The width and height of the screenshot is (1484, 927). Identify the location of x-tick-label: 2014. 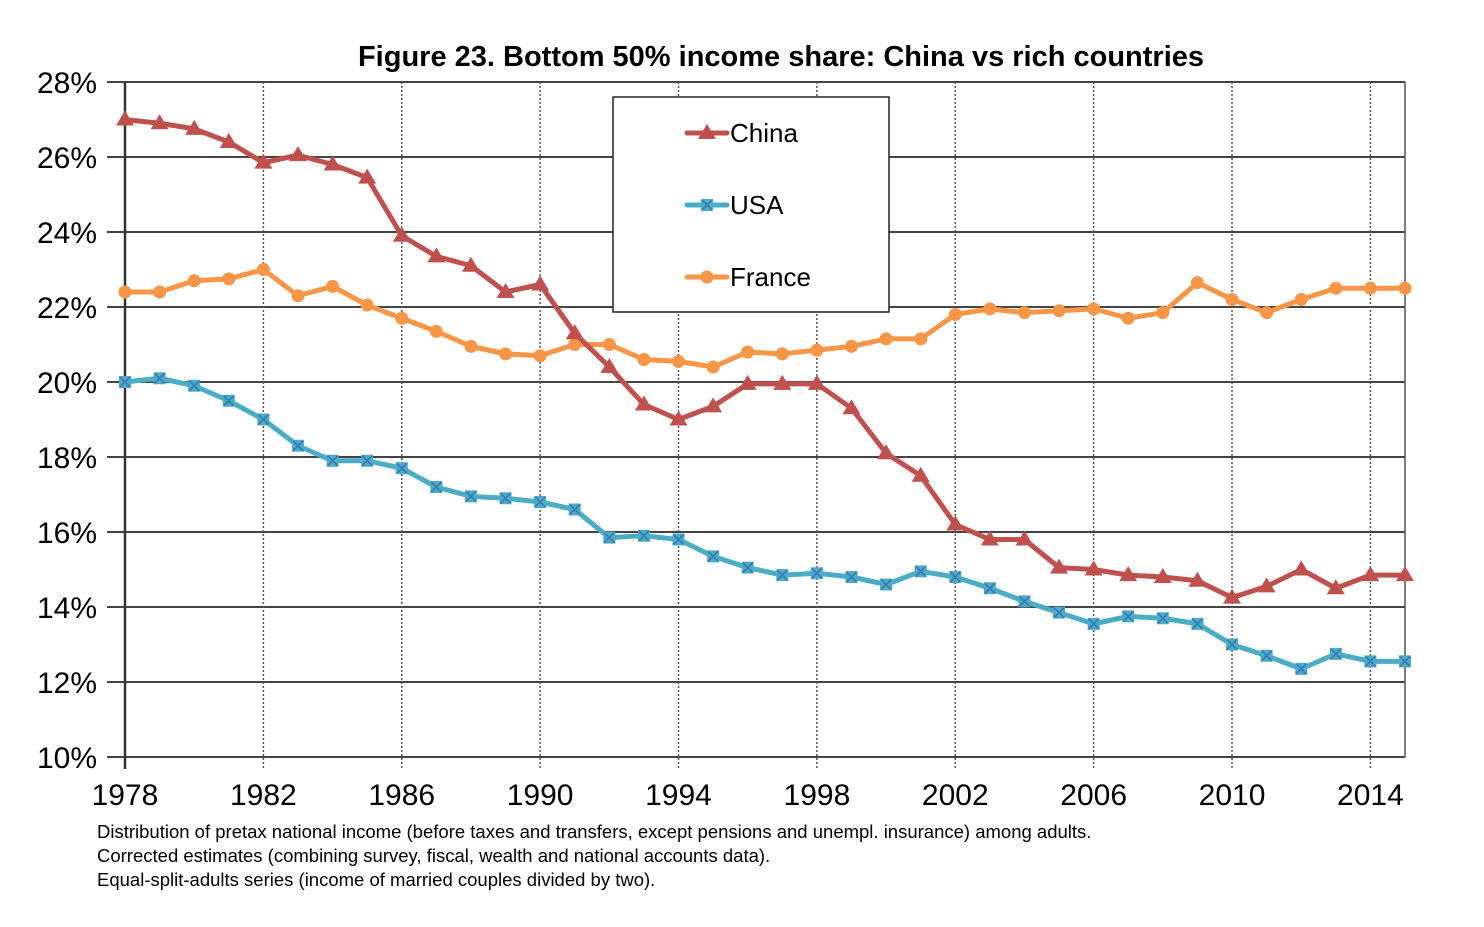
(1370, 795).